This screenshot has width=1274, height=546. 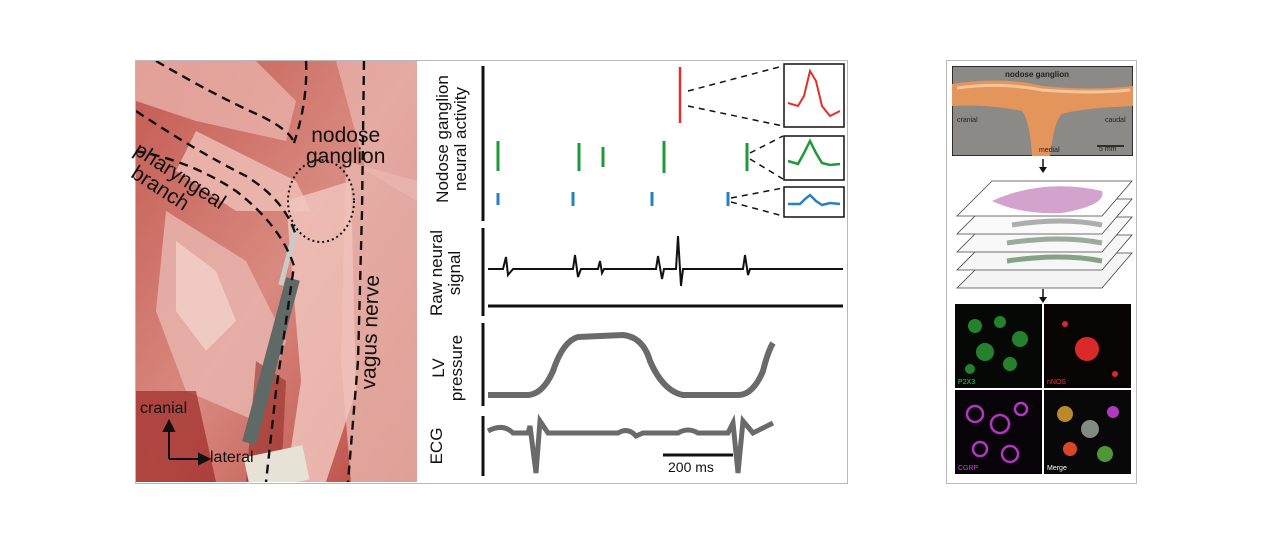 I want to click on ganglion-photo, so click(x=1042, y=111).